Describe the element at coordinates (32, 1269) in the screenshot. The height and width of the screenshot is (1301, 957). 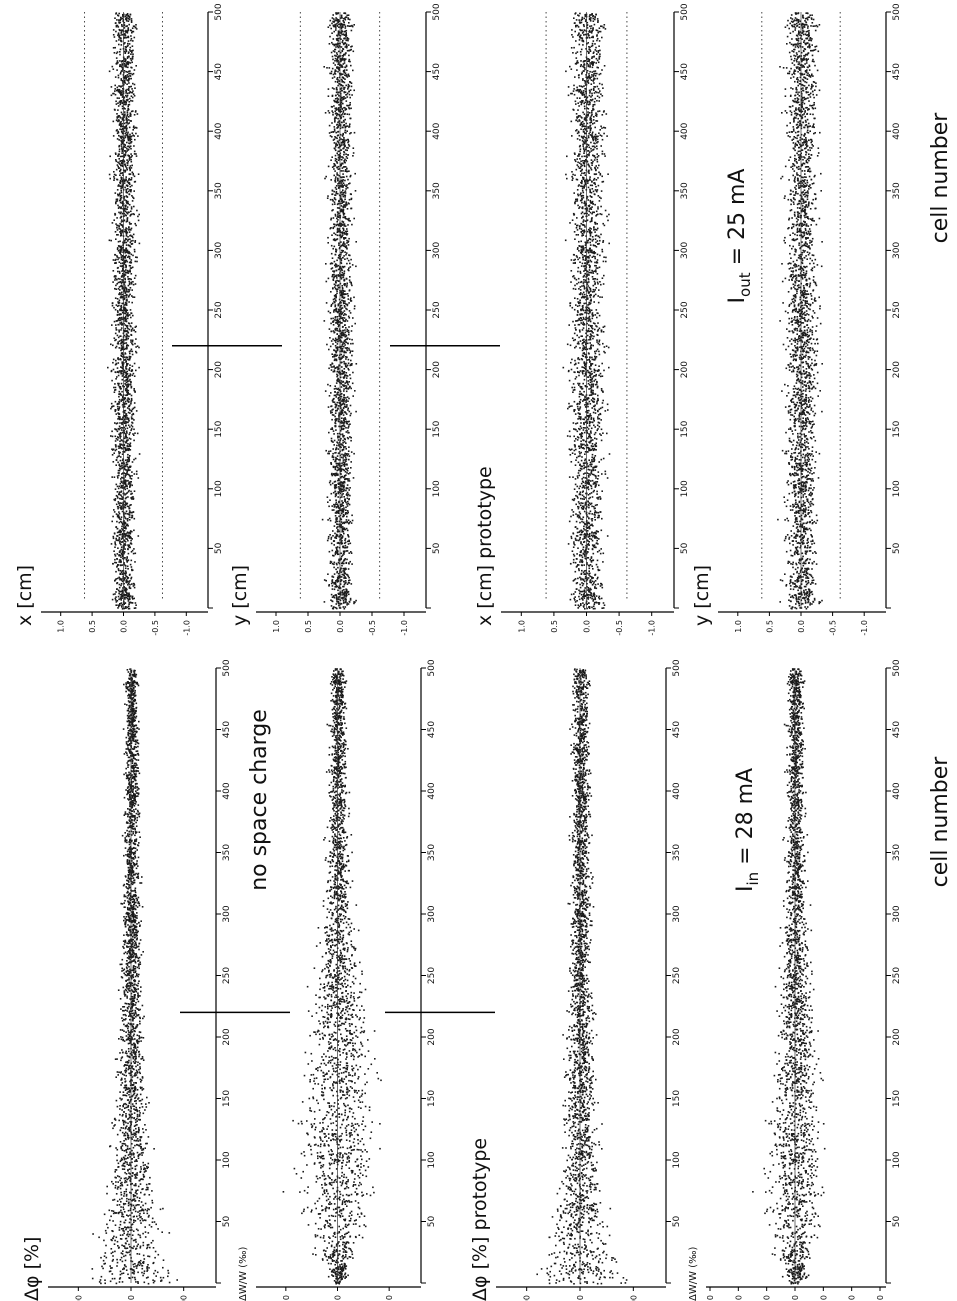
I see `panel-ylabel: Δφ [%]` at that location.